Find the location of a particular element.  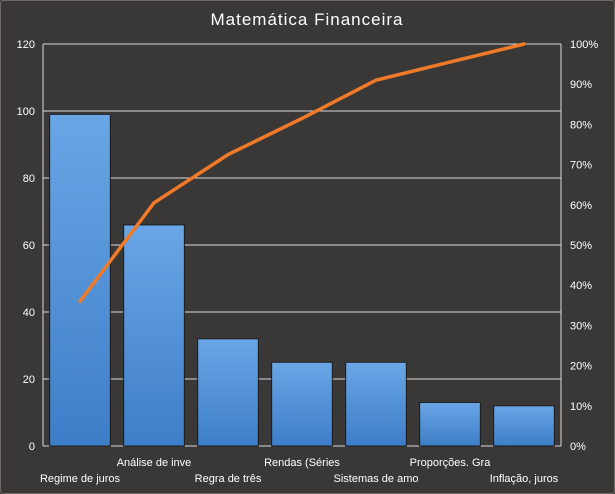

y-left-tick-label: 0 is located at coordinates (32, 447).